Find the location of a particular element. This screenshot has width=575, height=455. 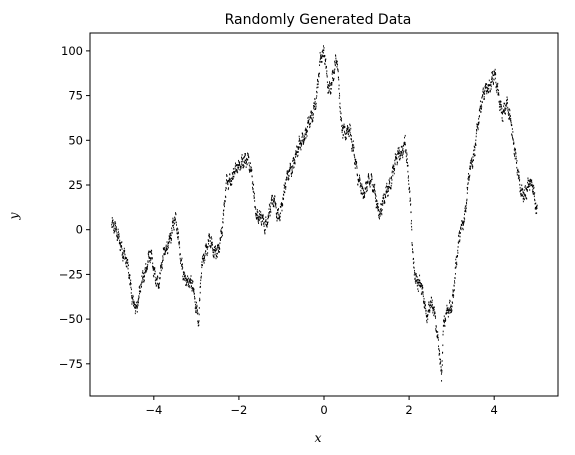

x-axis: −4 −2 0 2 4 is located at coordinates (321, 406).